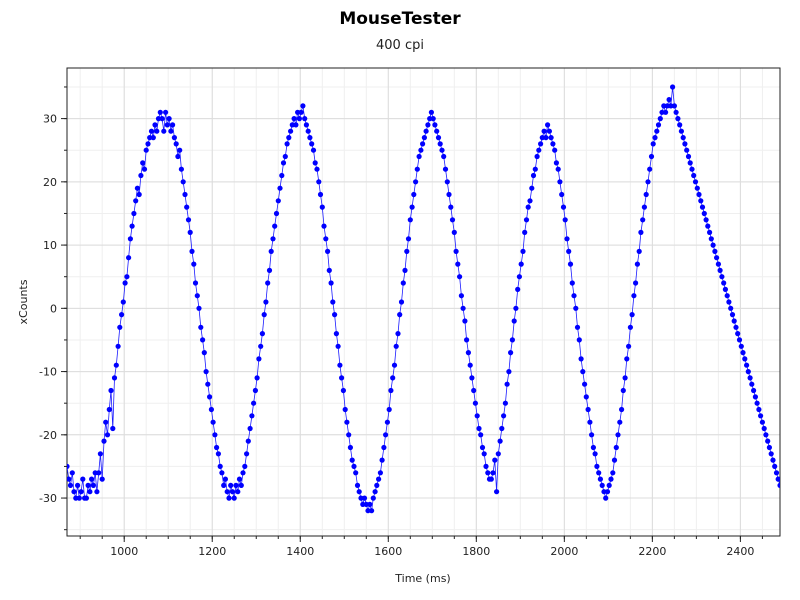 This screenshot has height=600, width=800. What do you see at coordinates (212, 551) in the screenshot?
I see `x-tick-label: 1200` at bounding box center [212, 551].